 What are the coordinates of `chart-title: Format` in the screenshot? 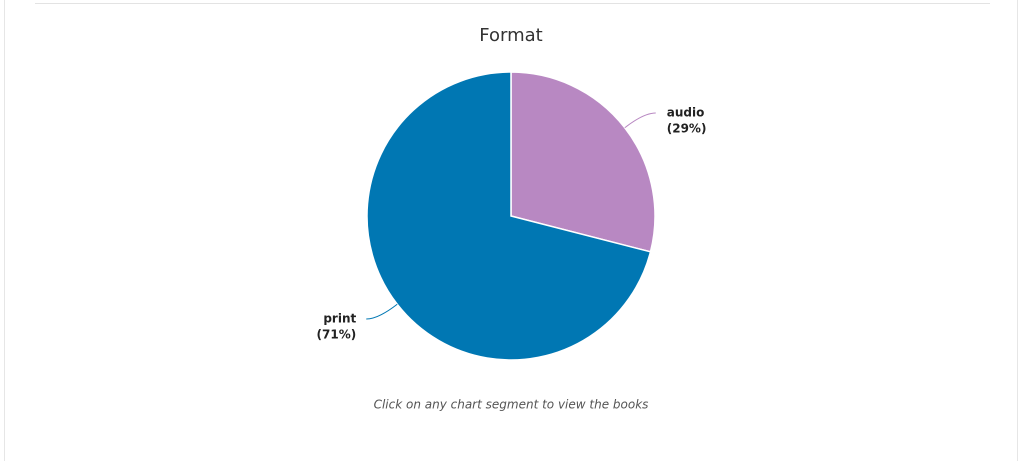 It's located at (510, 35).